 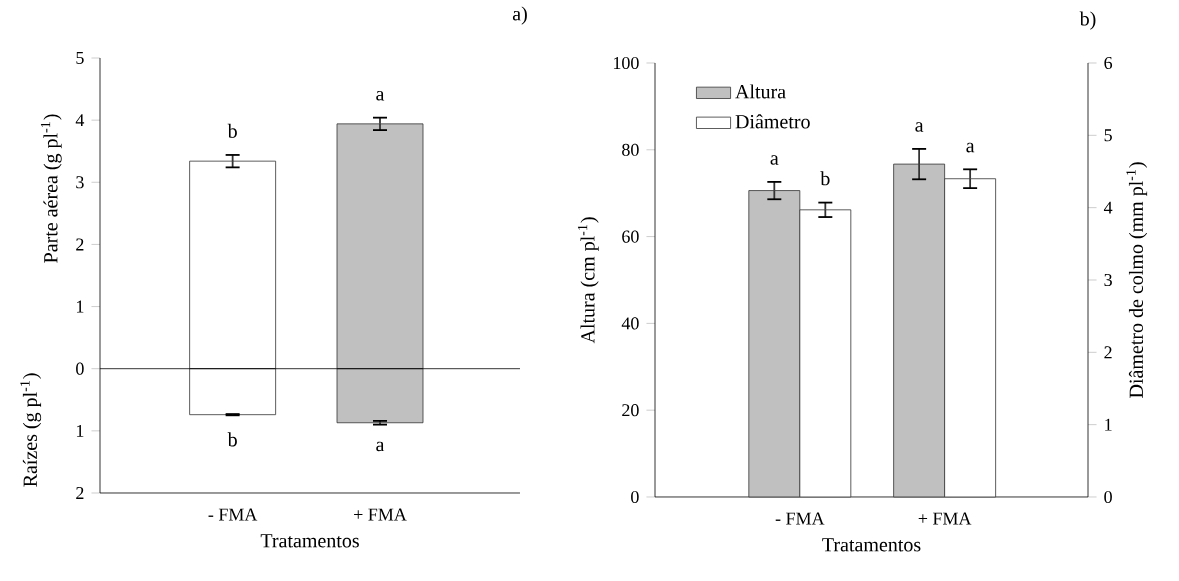 I want to click on y-axis-title: Altura (cm pl$^{-1}$), so click(x=588, y=280).